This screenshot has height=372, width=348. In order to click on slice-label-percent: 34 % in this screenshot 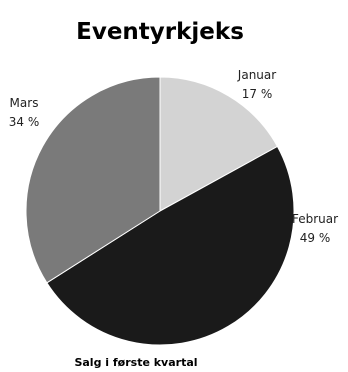, I will do `click(24, 122)`.